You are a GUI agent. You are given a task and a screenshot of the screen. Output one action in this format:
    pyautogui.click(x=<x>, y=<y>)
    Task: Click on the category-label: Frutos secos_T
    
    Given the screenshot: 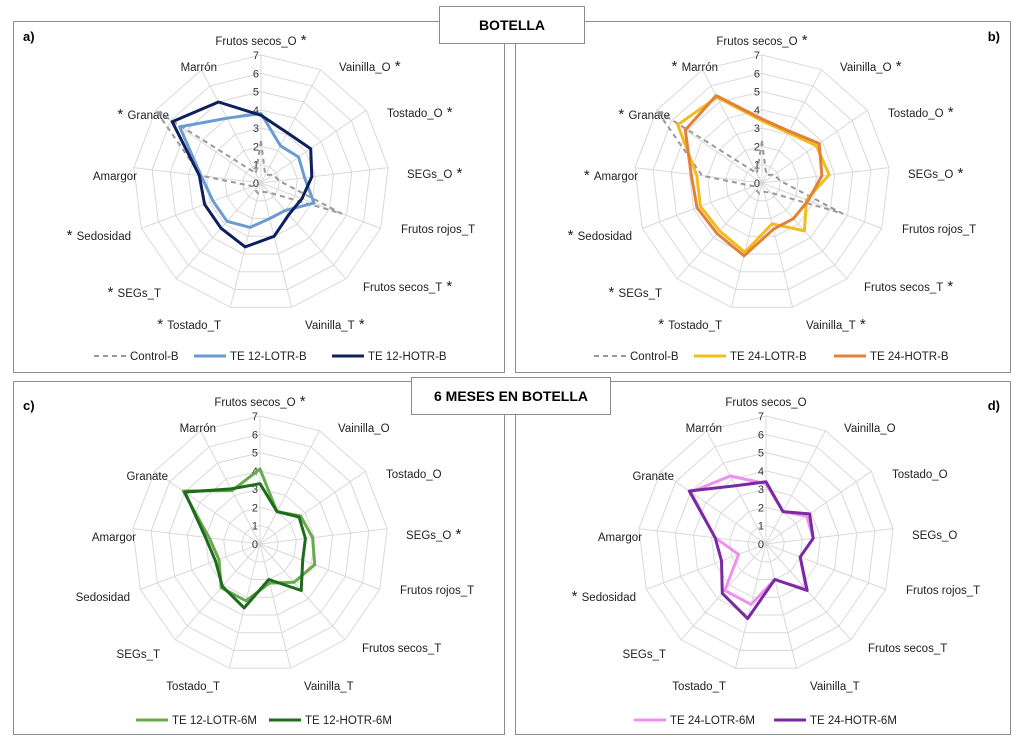 What is the action you would take?
    pyautogui.click(x=401, y=649)
    